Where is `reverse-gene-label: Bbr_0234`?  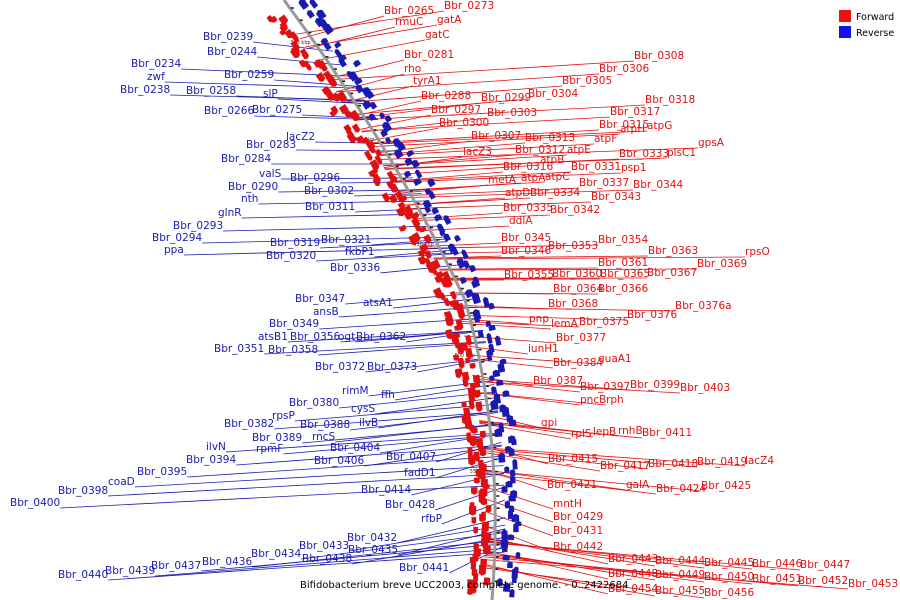
reverse-gene-label: Bbr_0234 is located at coordinates (156, 64).